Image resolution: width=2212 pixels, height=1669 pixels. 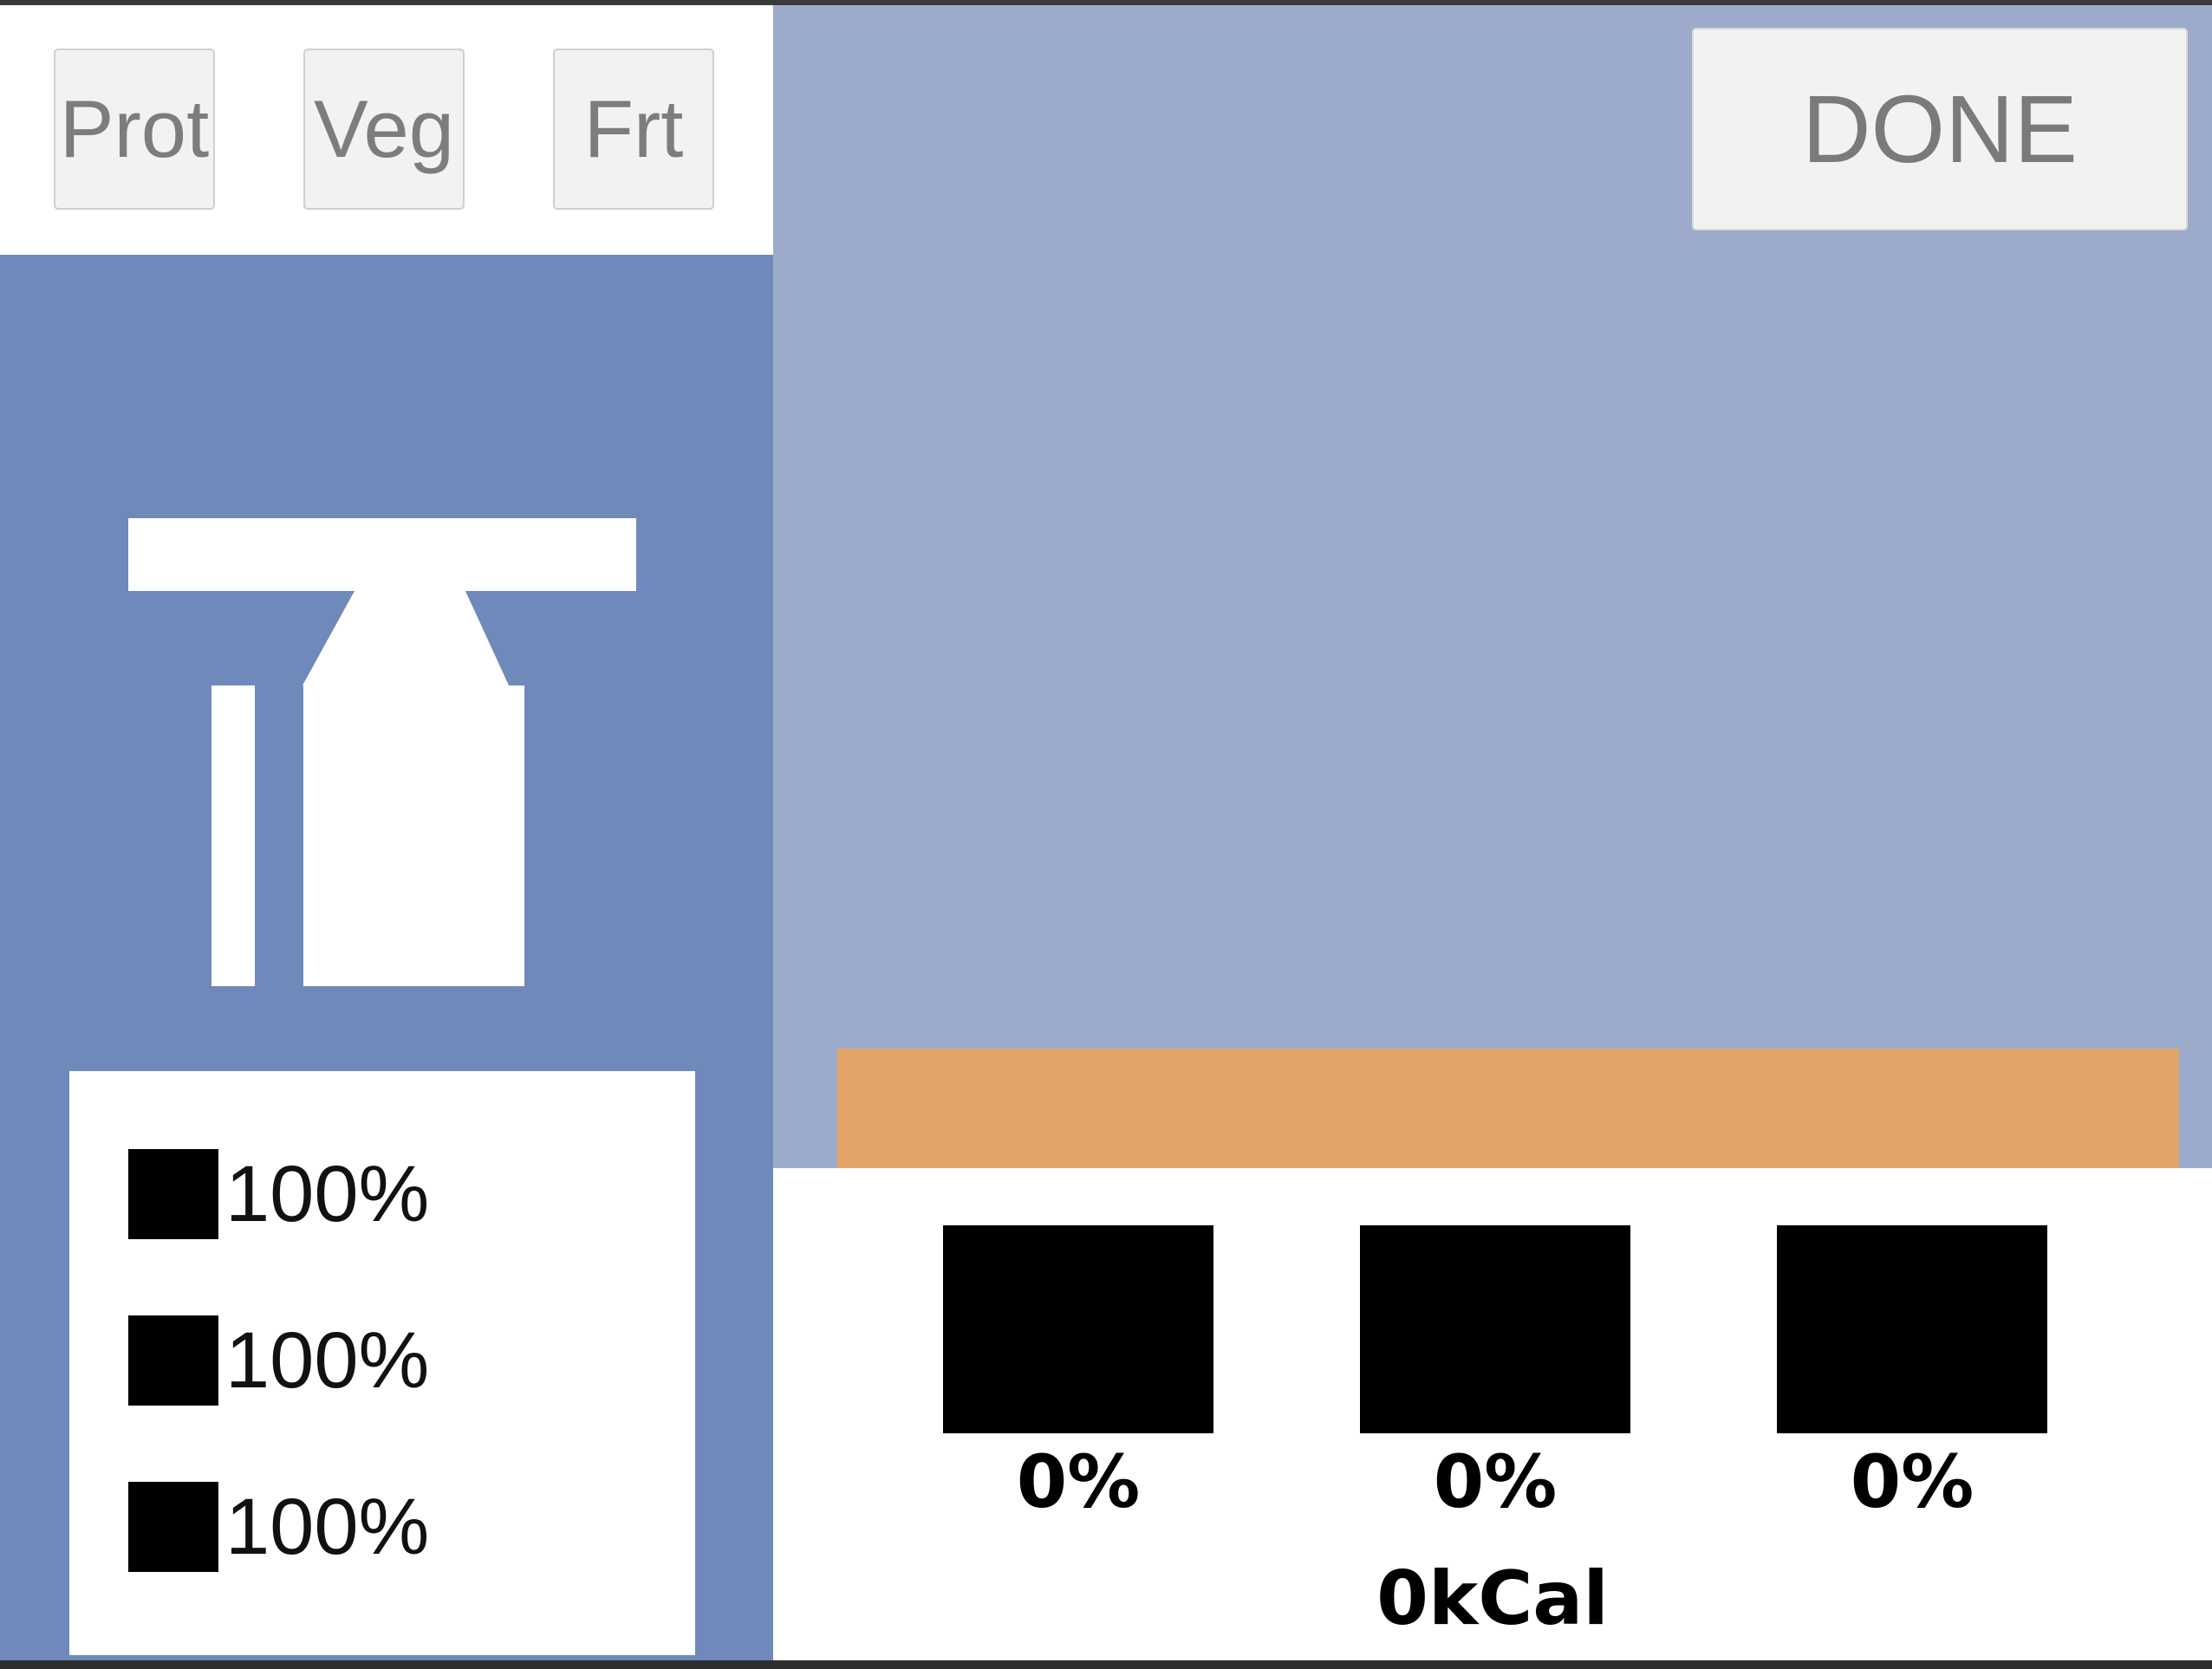 I want to click on category-button-veg: Veg, so click(x=384, y=129).